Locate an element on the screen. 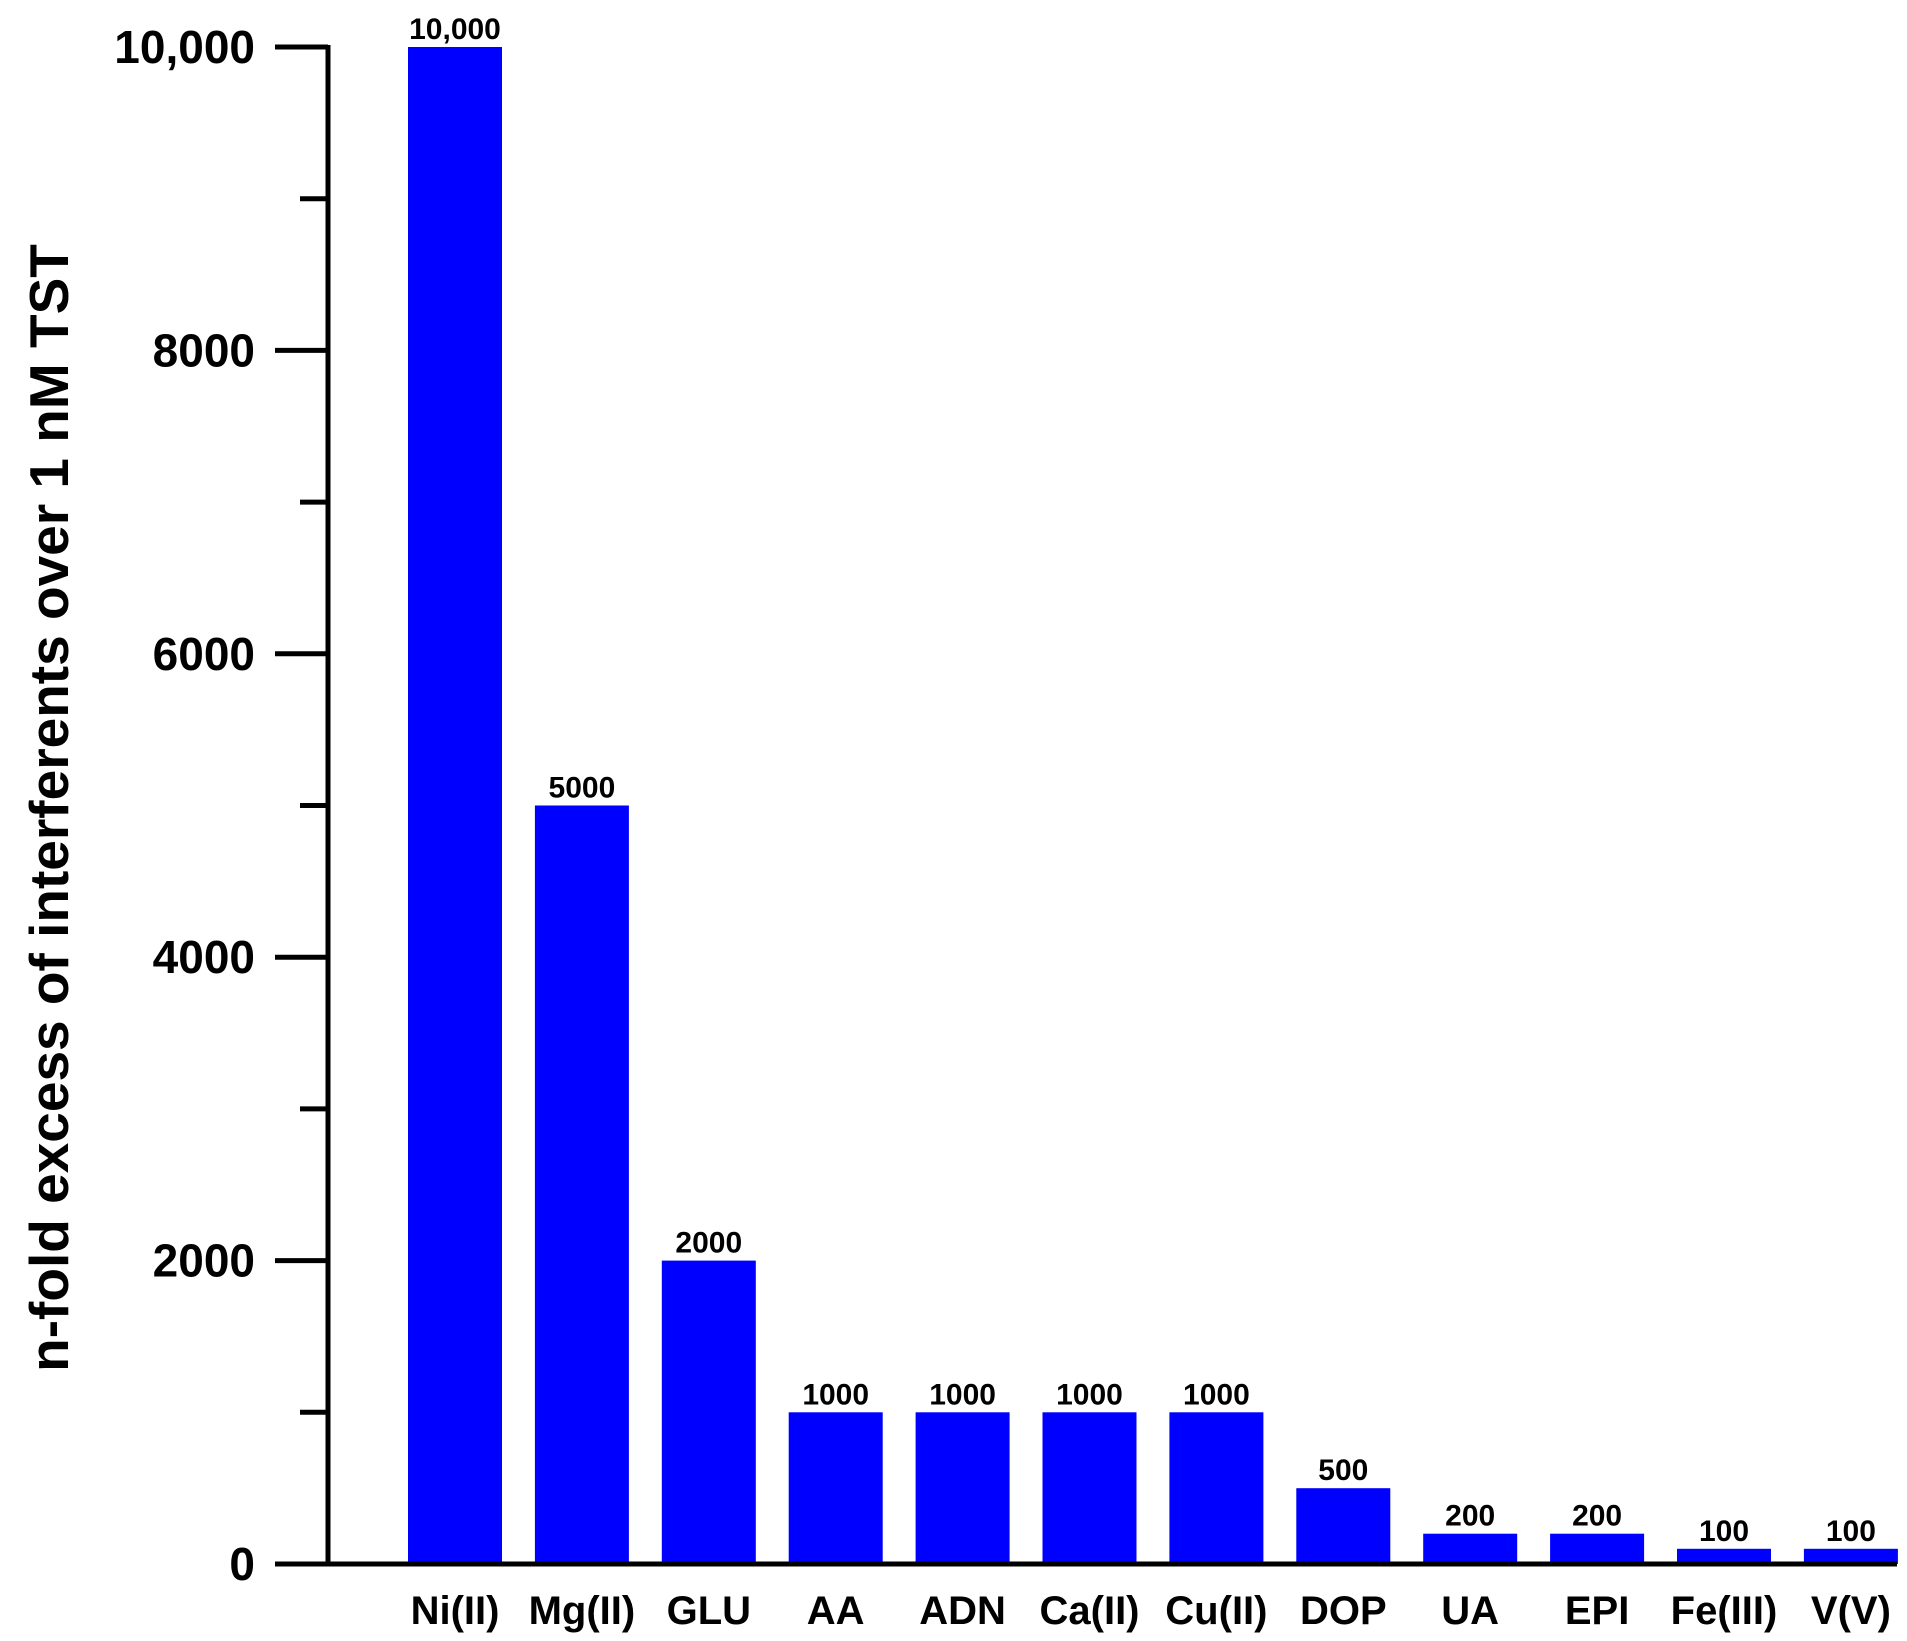 Image resolution: width=1907 pixels, height=1641 pixels. y-tick-label: 0 is located at coordinates (242, 1564).